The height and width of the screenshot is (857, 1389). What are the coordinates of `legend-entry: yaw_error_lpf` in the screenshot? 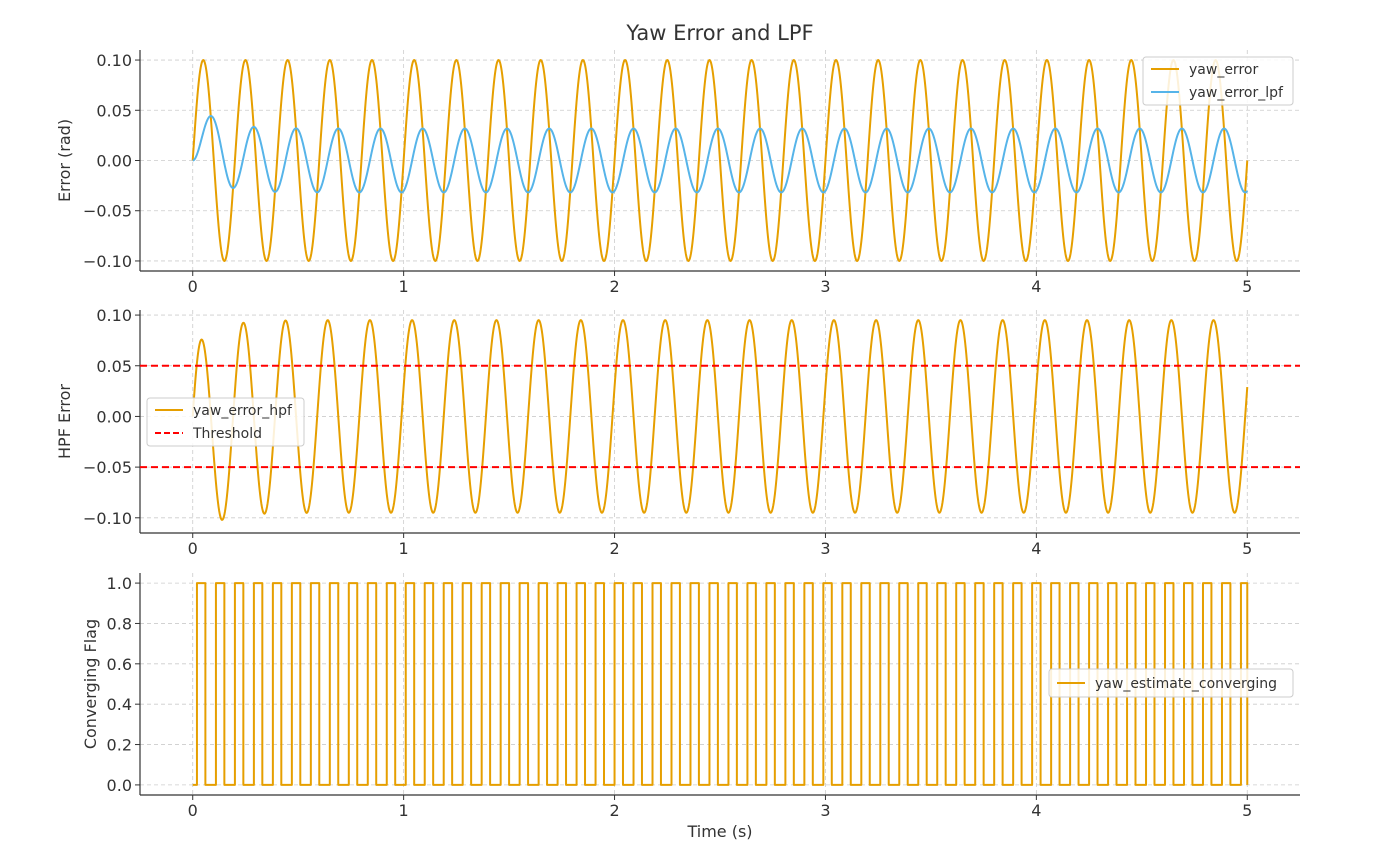 It's located at (1236, 93).